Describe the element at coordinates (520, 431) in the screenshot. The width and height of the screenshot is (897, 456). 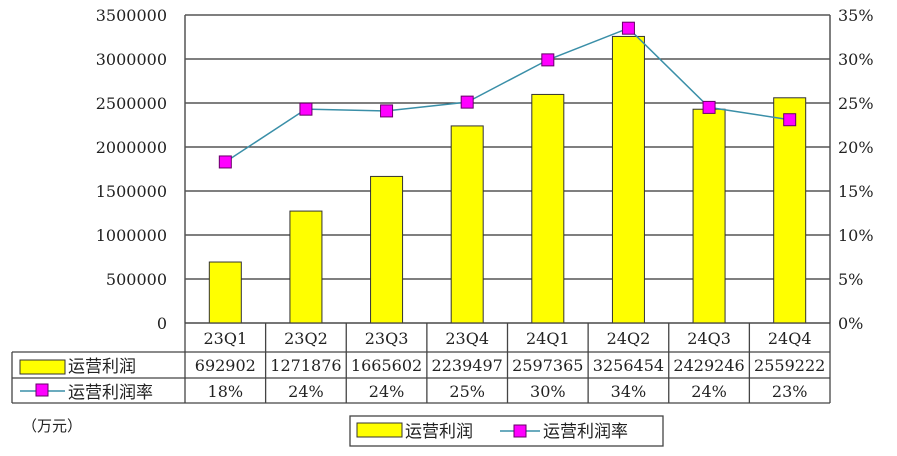
I see `legend-line-marker` at that location.